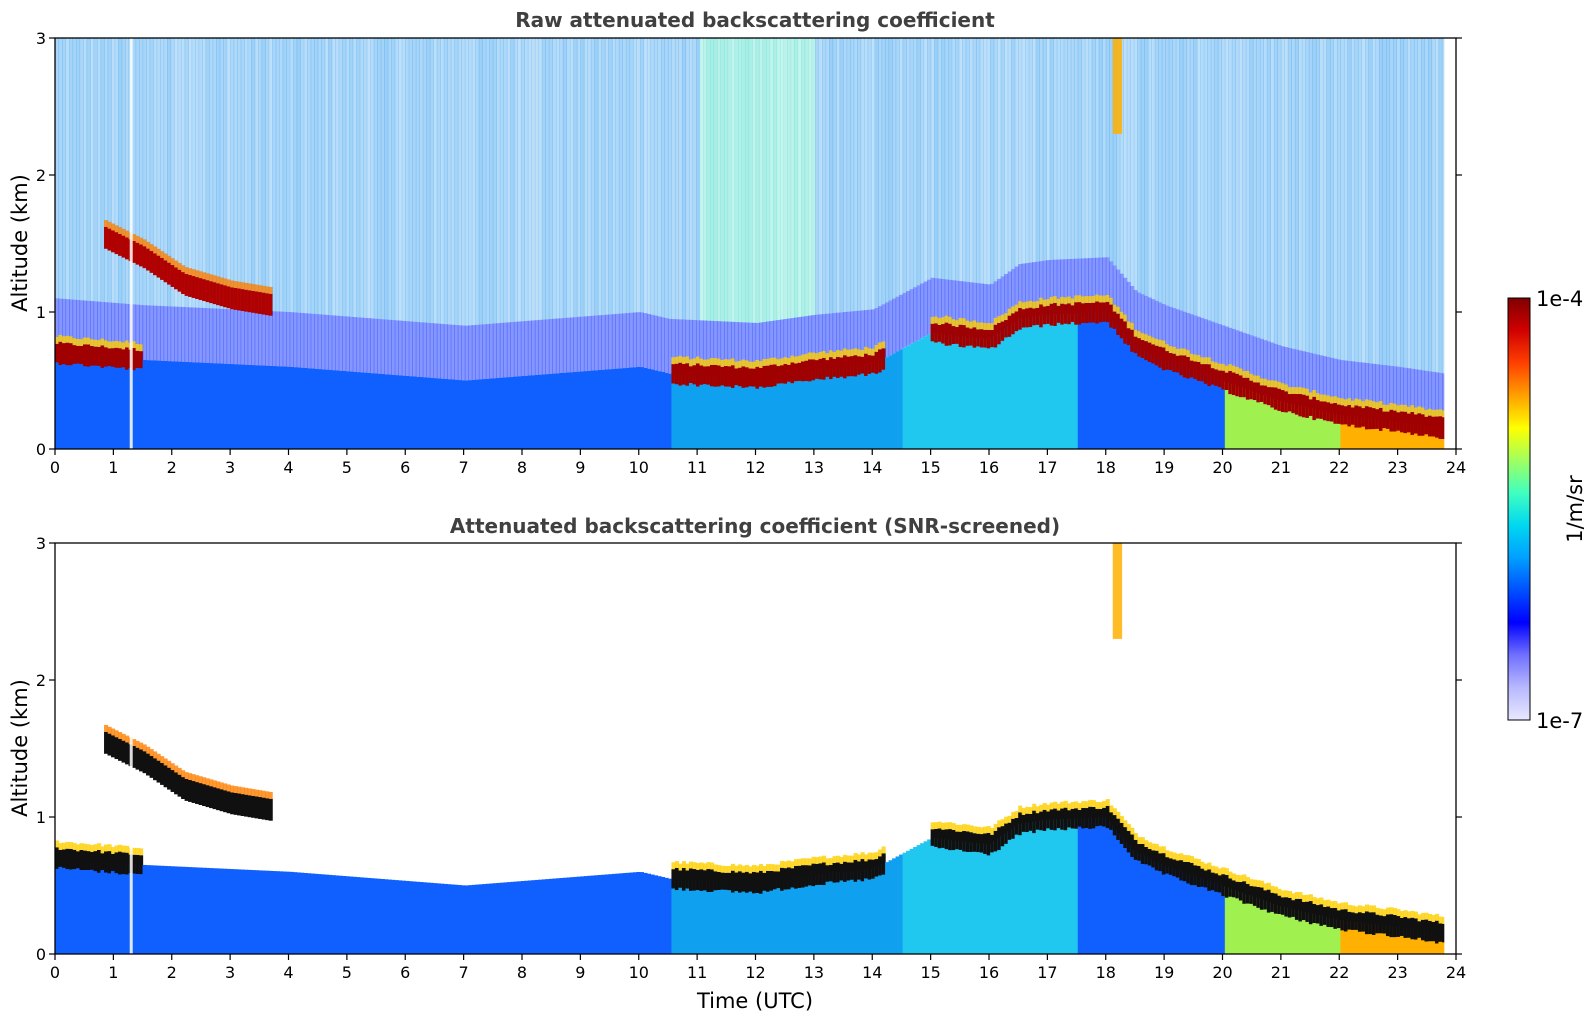 This screenshot has width=1595, height=1020. What do you see at coordinates (1339, 467) in the screenshot?
I see `x-tick-label: 22` at bounding box center [1339, 467].